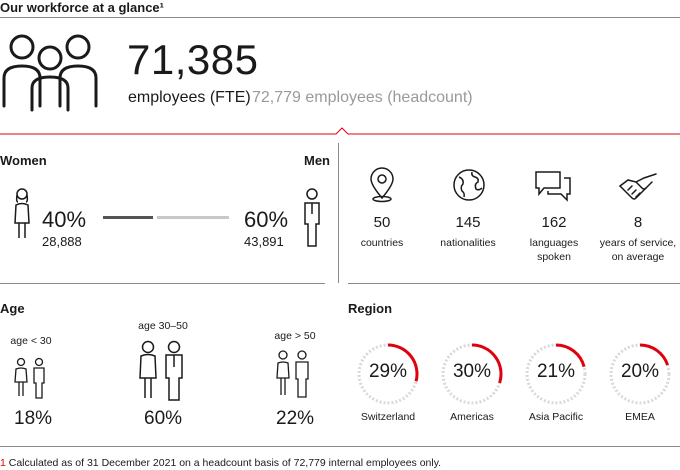  What do you see at coordinates (514, 283) in the screenshot?
I see `region-section-divider` at bounding box center [514, 283].